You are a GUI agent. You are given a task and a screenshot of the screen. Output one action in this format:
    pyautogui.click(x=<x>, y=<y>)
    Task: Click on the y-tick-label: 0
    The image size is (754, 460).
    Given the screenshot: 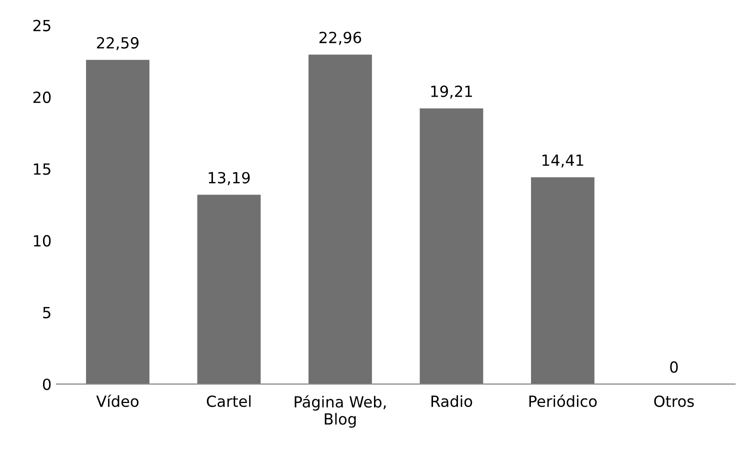 What is the action you would take?
    pyautogui.click(x=46, y=384)
    